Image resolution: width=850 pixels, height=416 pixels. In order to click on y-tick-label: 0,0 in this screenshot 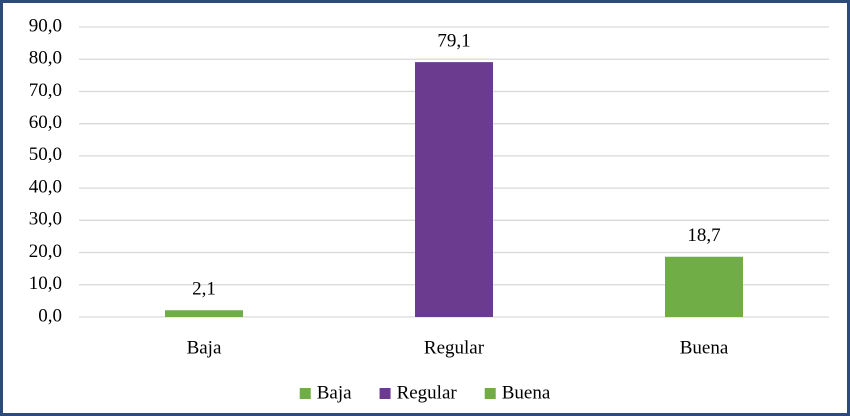, I will do `click(50, 315)`.